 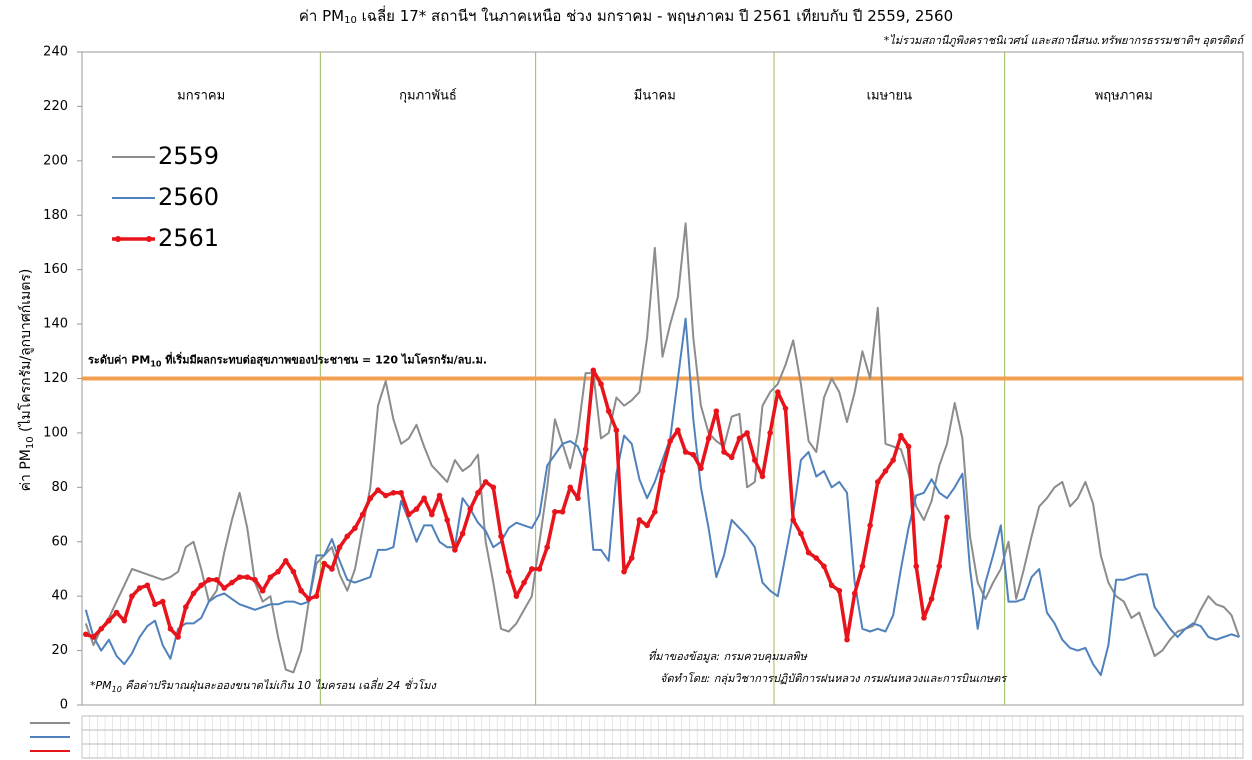 What do you see at coordinates (119, 360) in the screenshot?
I see `text-part: ระดับค่า PM` at bounding box center [119, 360].